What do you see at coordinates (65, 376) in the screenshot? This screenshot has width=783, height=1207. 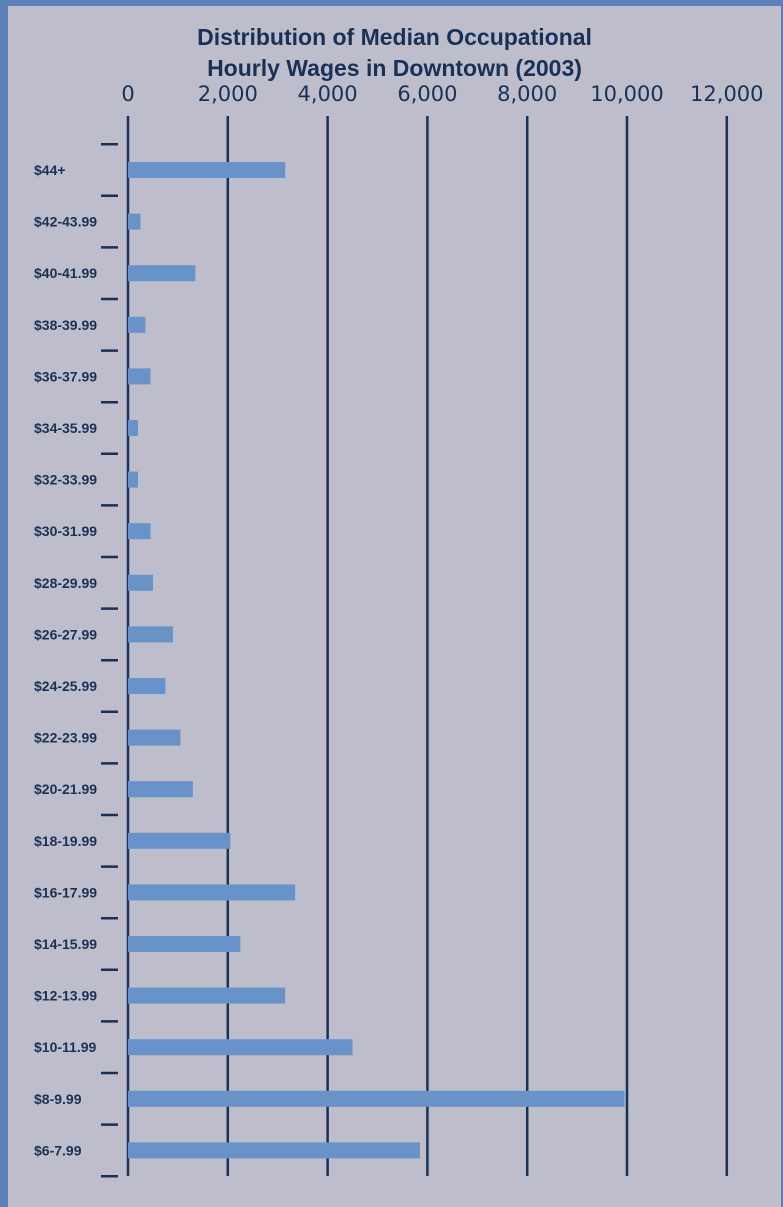 I see `category-label-4: $36-37.99` at bounding box center [65, 376].